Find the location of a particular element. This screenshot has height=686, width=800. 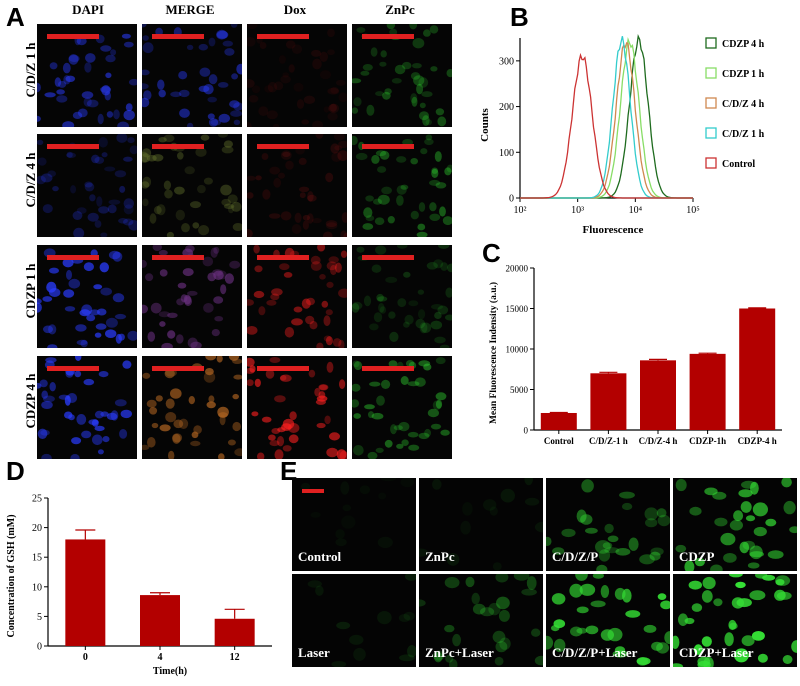

x-tick-label: 12 is located at coordinates (235, 657).